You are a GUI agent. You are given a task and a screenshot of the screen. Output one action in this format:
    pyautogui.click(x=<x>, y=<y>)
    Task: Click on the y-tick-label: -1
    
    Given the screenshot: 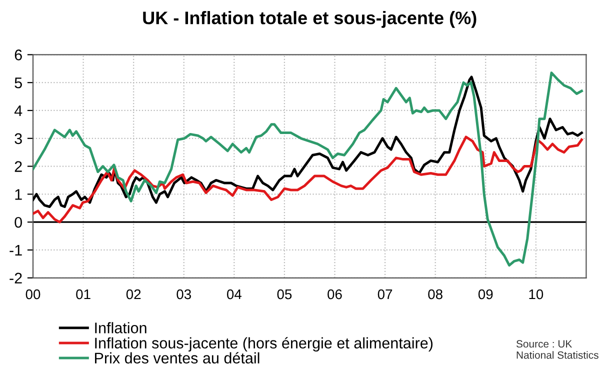 What is the action you would take?
    pyautogui.click(x=16, y=250)
    